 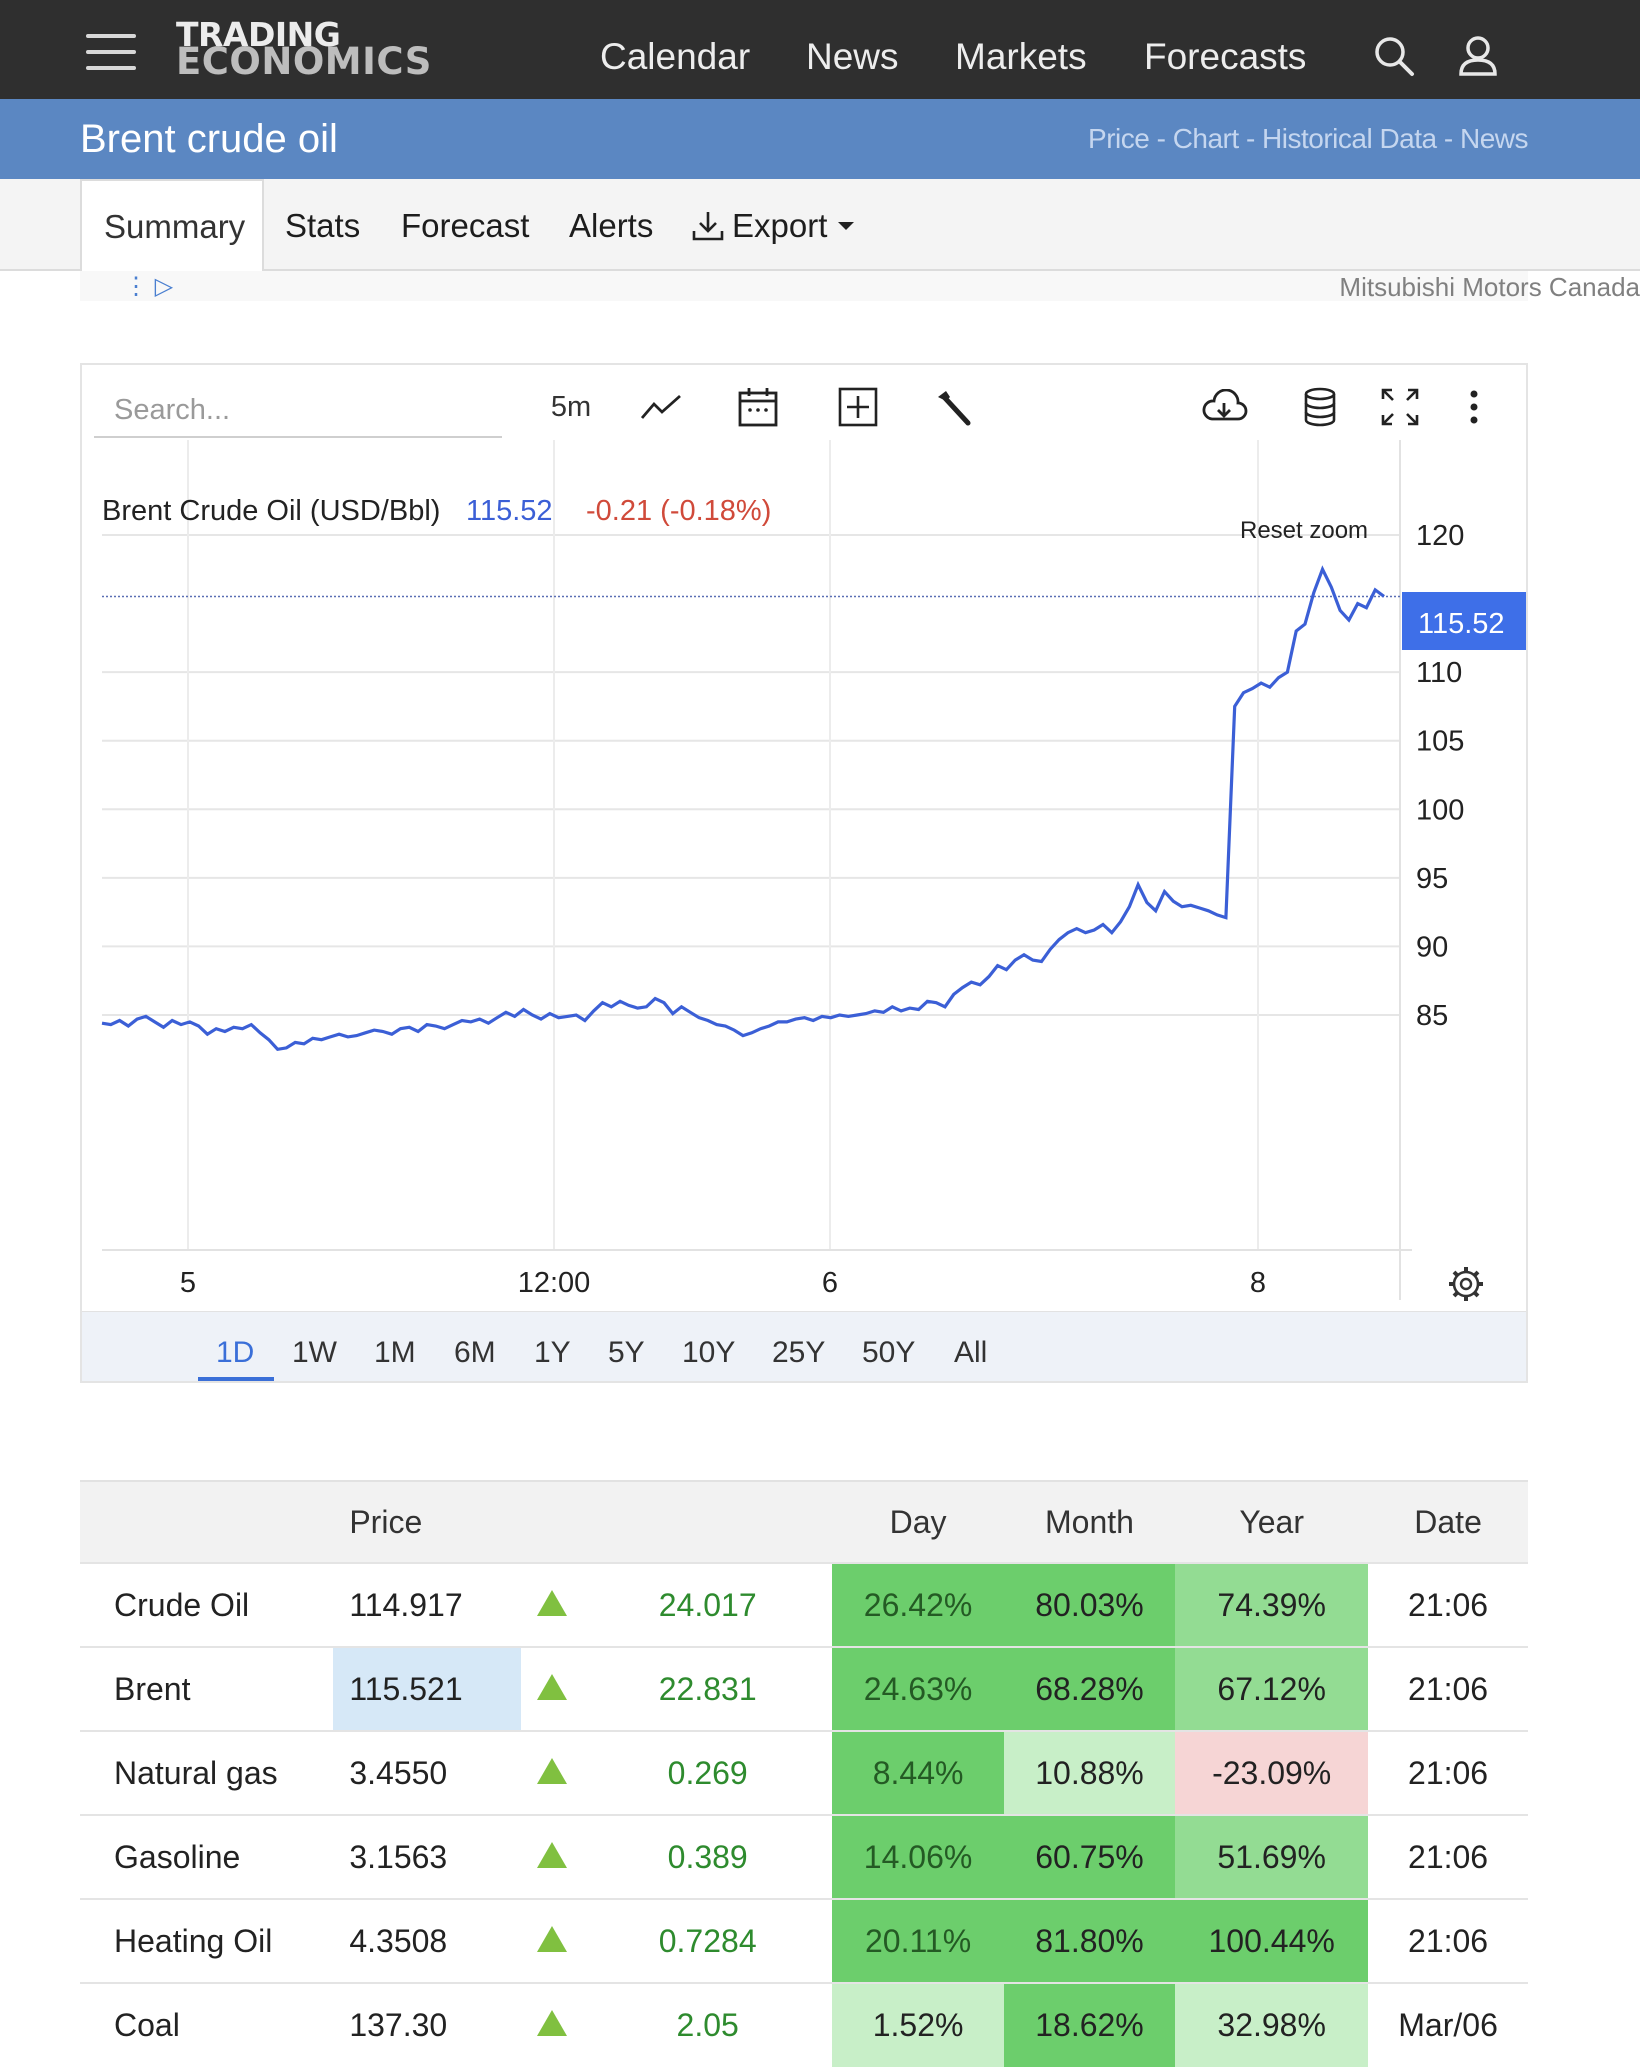 What do you see at coordinates (846, 226) in the screenshot?
I see `caret-down-icon` at bounding box center [846, 226].